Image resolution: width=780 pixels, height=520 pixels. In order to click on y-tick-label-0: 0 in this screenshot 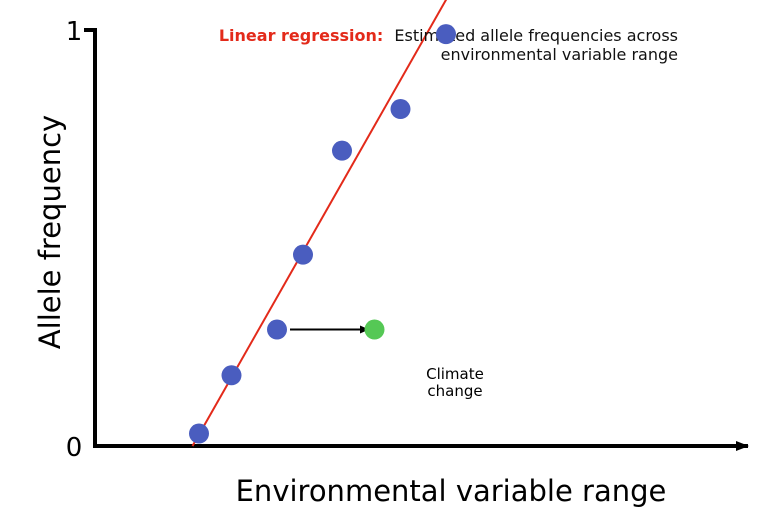, I will do `click(74, 448)`.